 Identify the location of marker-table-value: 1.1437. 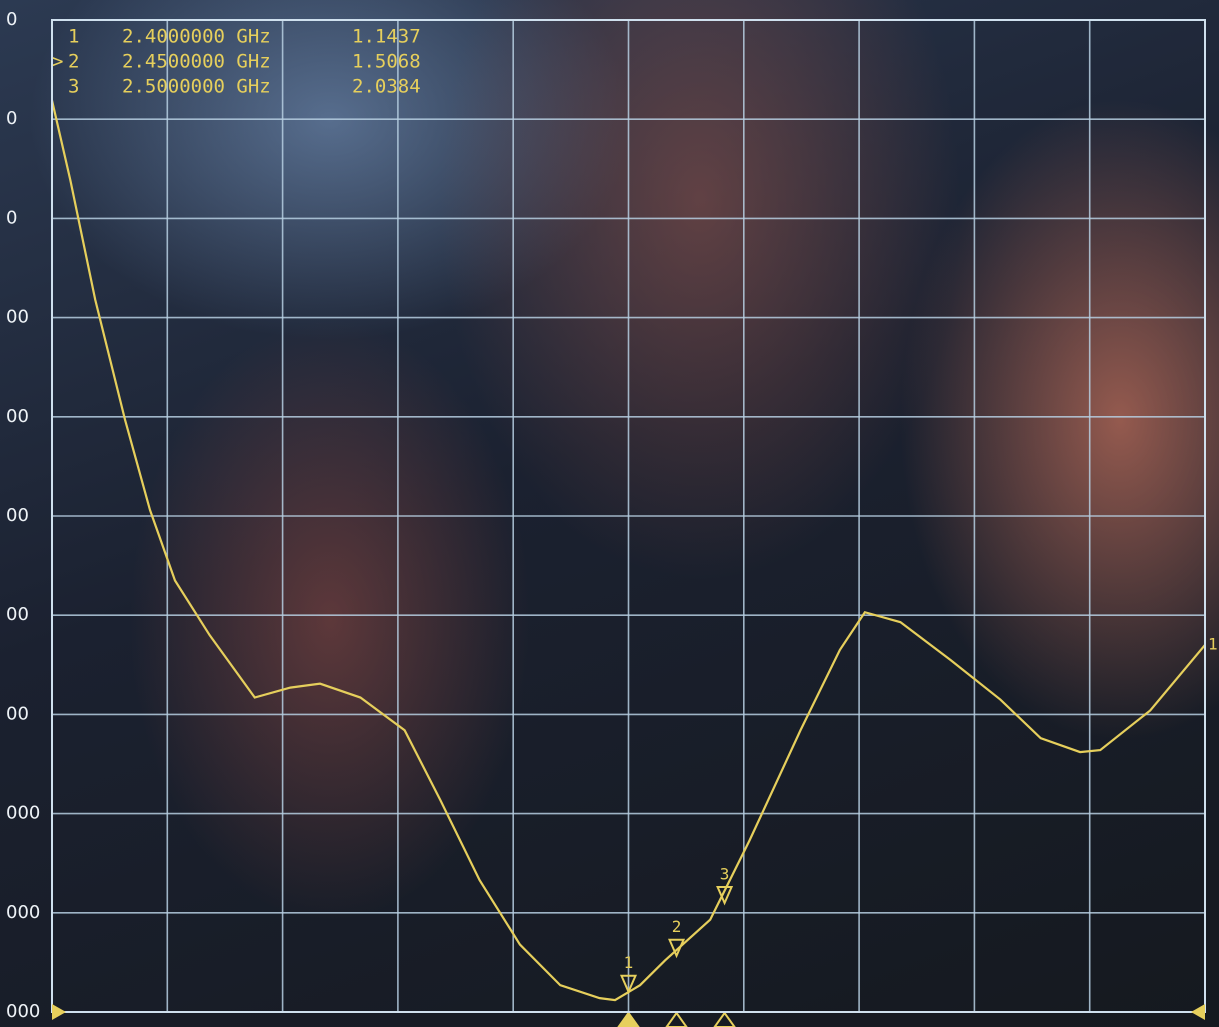
(386, 37).